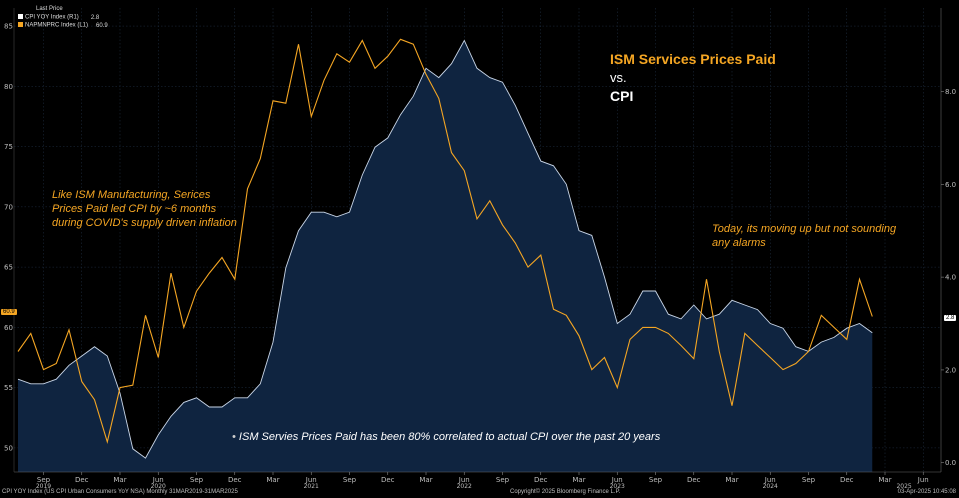  I want to click on footer-timestamp: 03-Apr-2025 10:45:08, so click(926, 492).